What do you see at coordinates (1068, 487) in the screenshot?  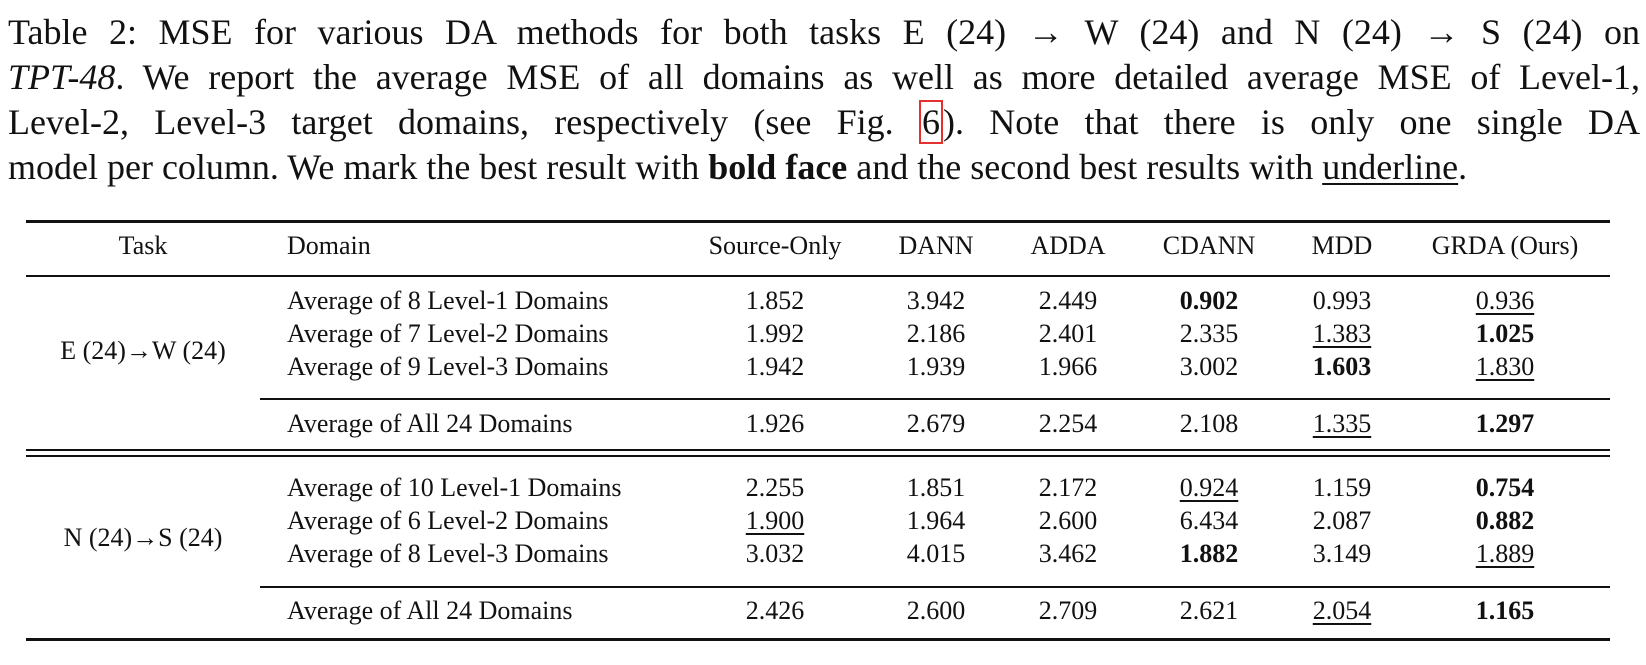 I see `mse-value-cell: 2.172` at bounding box center [1068, 487].